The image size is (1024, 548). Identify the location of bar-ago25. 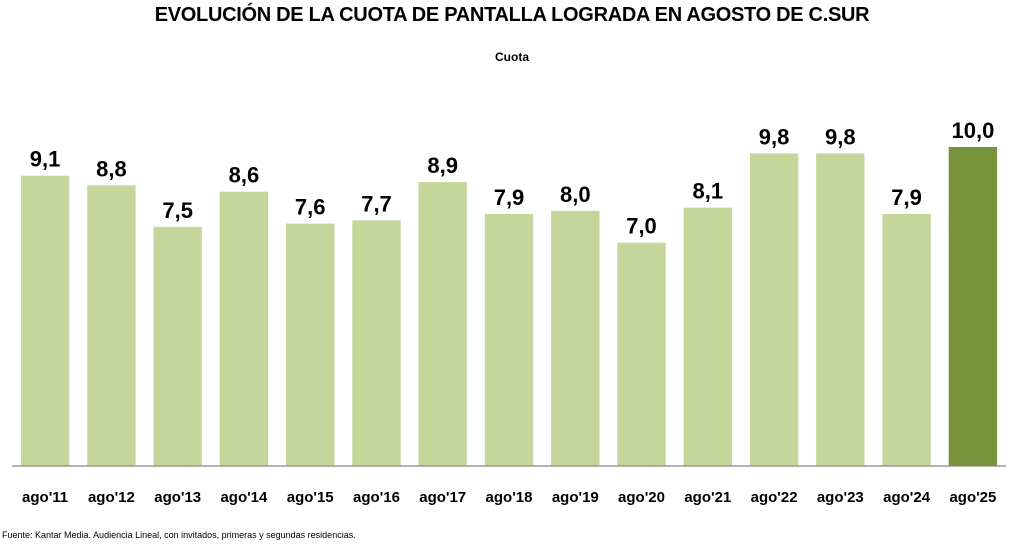
(973, 306).